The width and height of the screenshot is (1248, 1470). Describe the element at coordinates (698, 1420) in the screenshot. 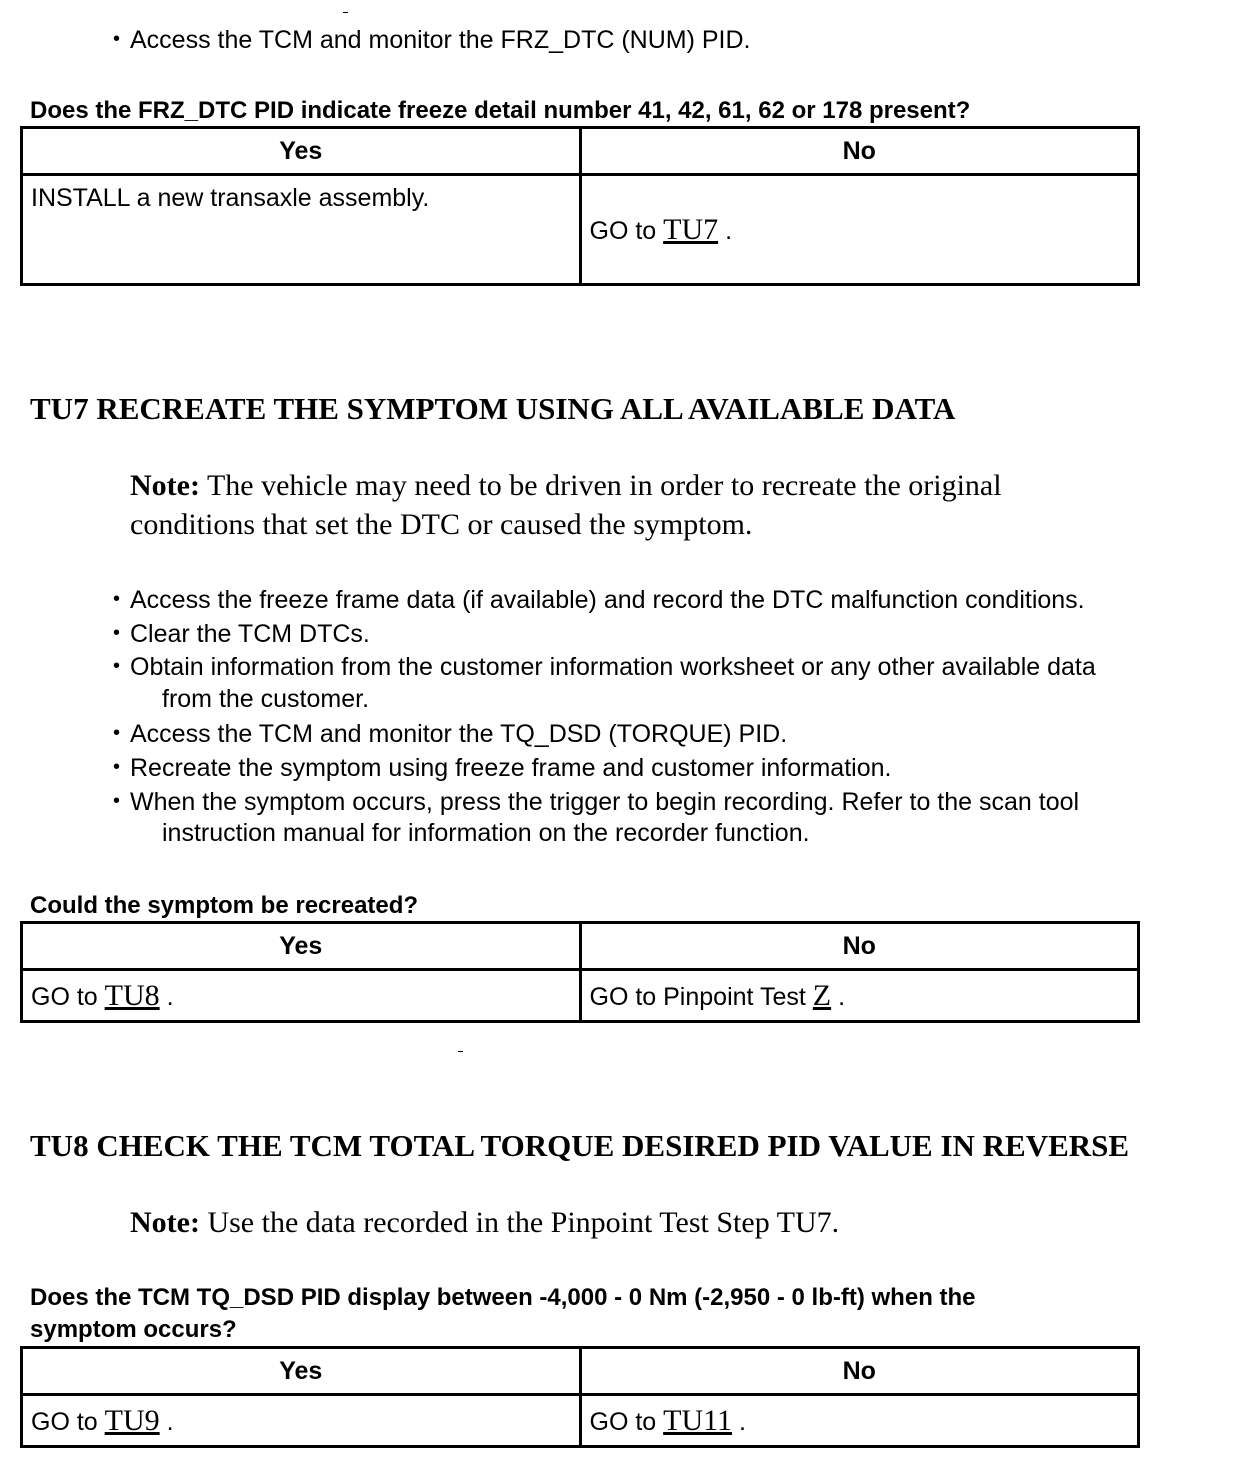

I see `link-tu11: TU11` at that location.